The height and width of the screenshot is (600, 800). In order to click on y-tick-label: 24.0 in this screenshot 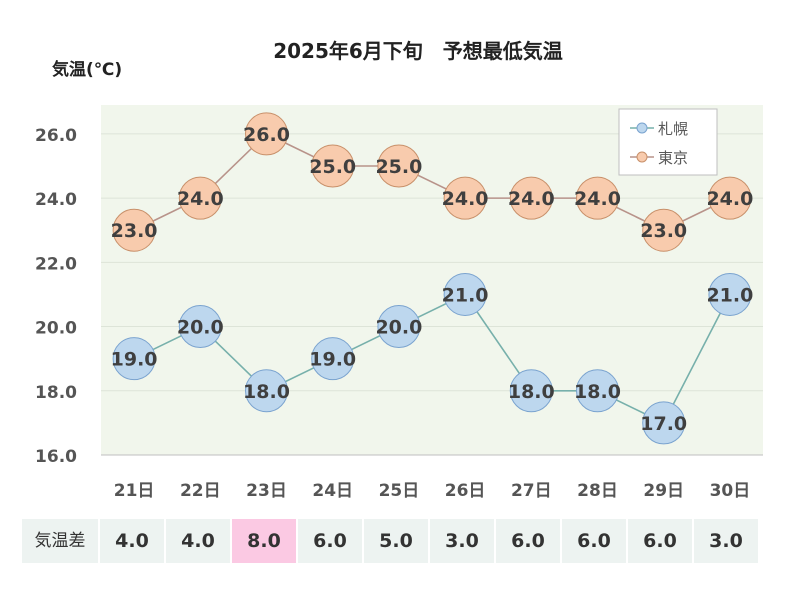, I will do `click(56, 200)`.